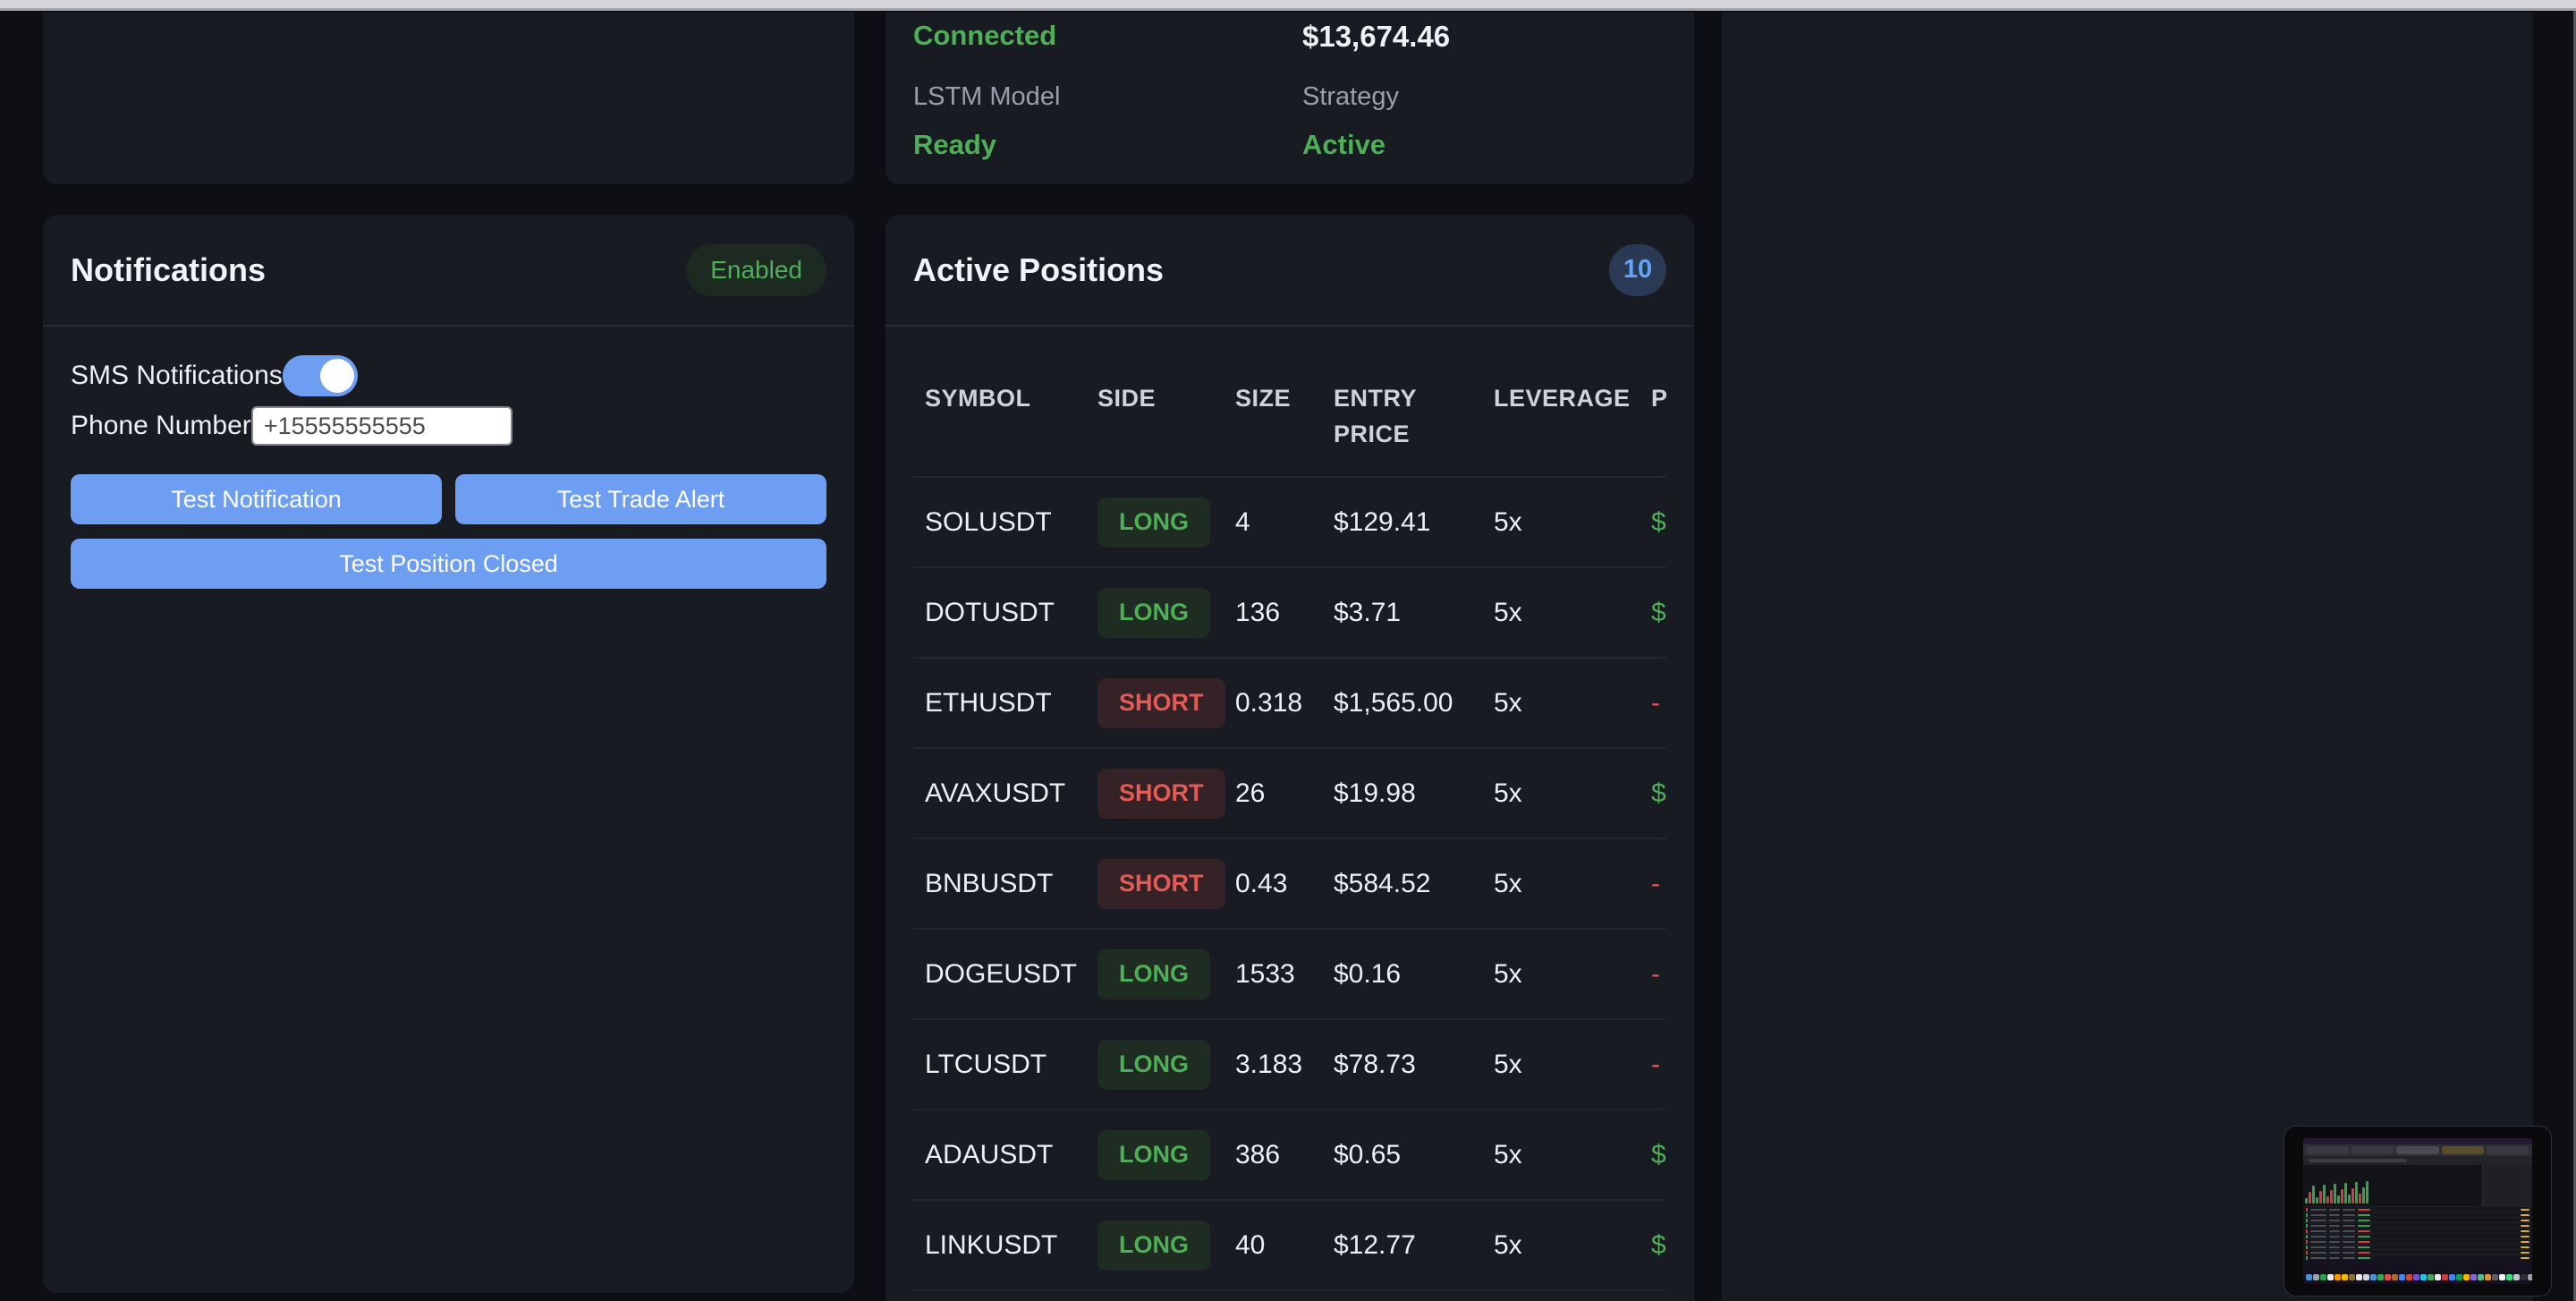 Image resolution: width=2576 pixels, height=1301 pixels. What do you see at coordinates (985, 35) in the screenshot?
I see `connection-status-value: Connected` at bounding box center [985, 35].